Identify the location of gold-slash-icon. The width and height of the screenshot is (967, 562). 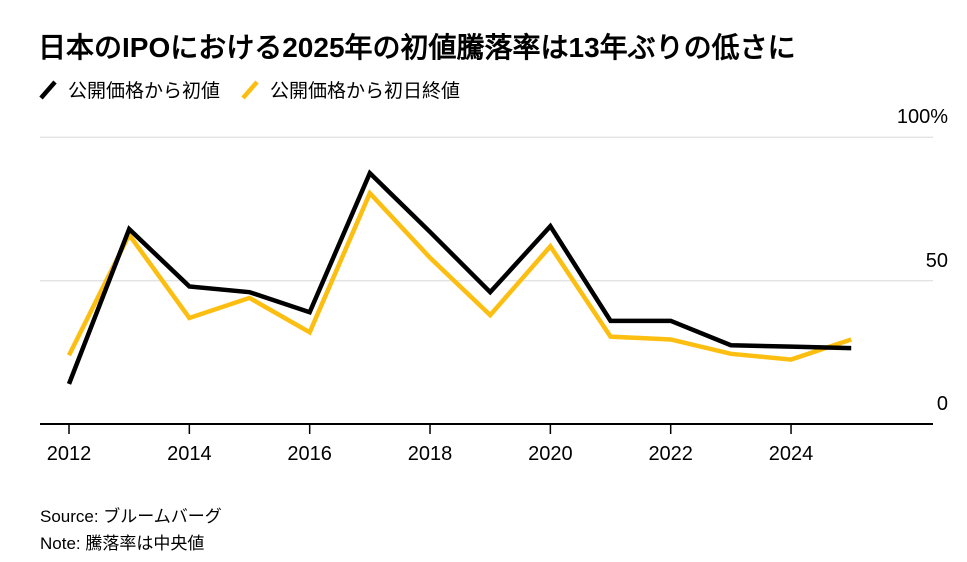
(250, 89).